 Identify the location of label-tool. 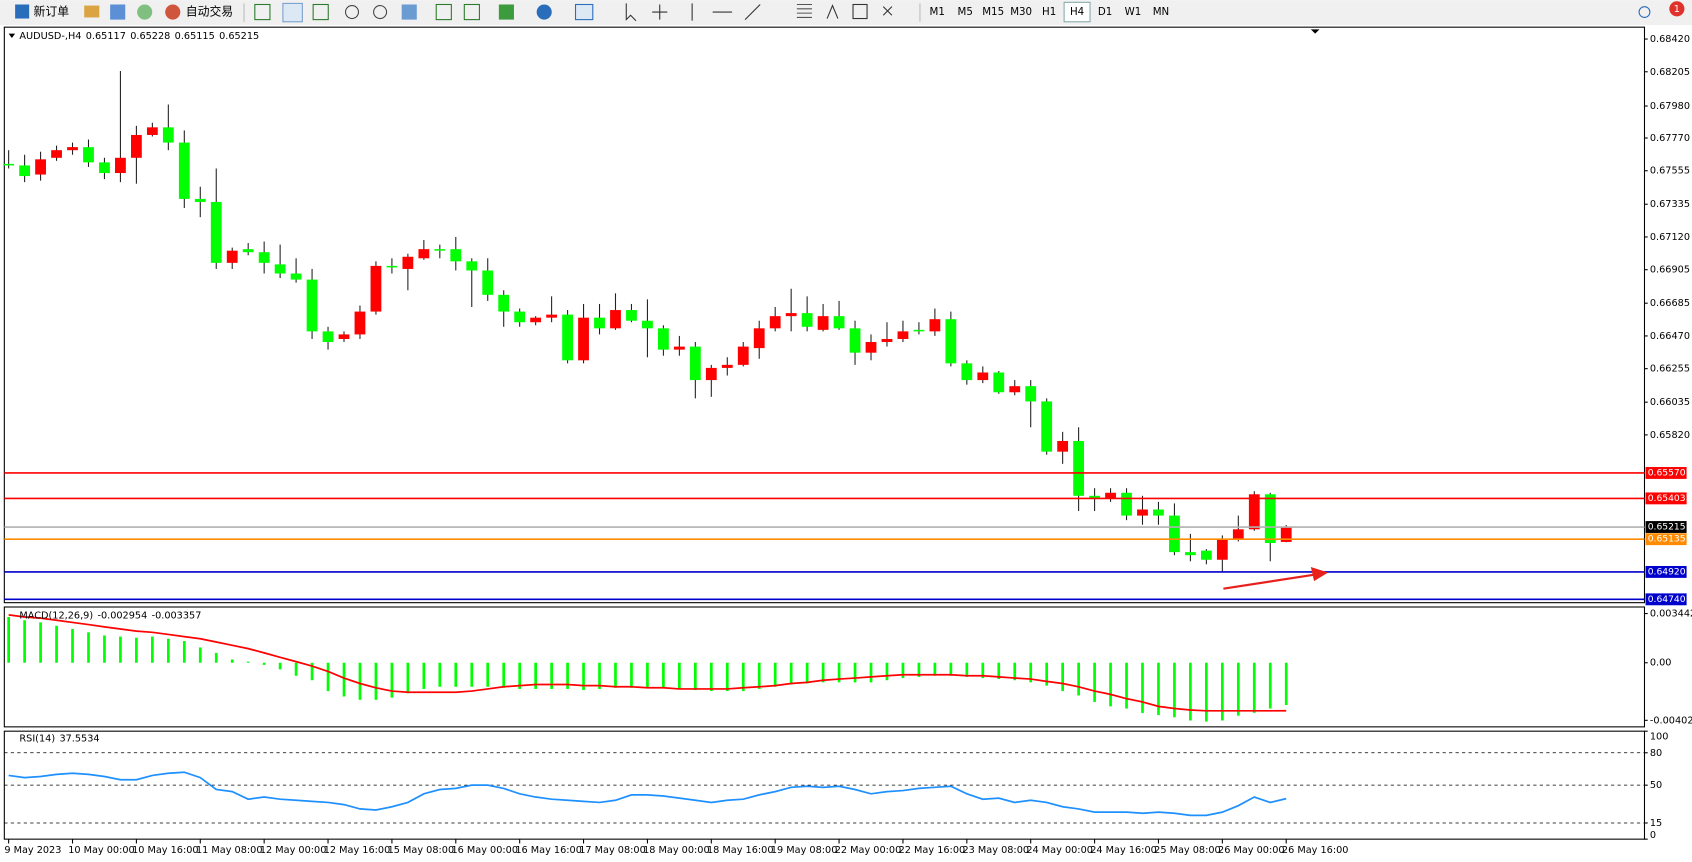
(860, 11).